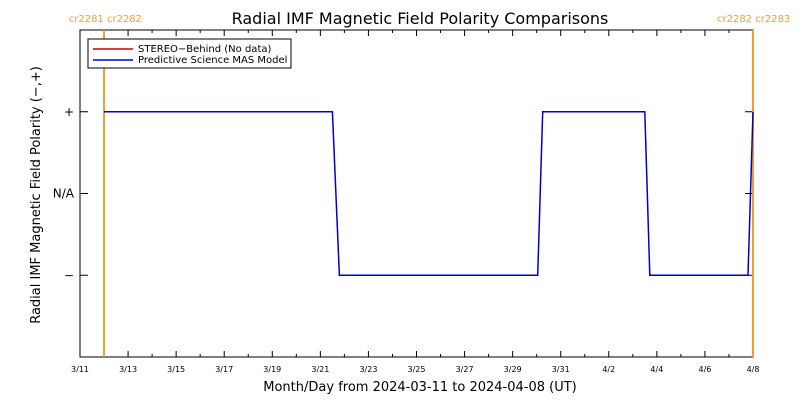 The height and width of the screenshot is (400, 800). I want to click on x-tick-label: 4/8, so click(753, 369).